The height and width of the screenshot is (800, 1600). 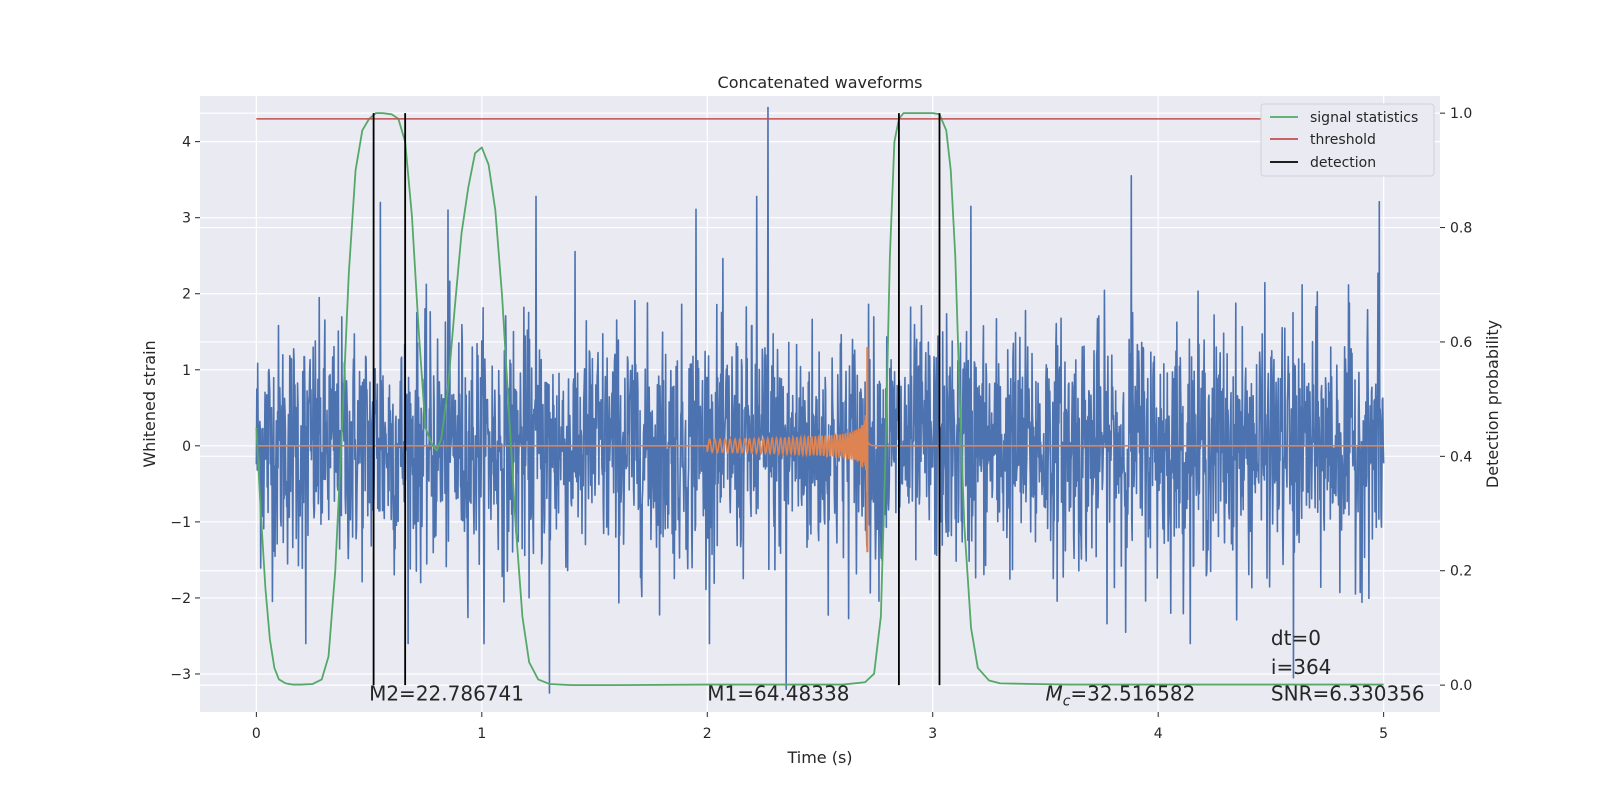 I want to click on y-tick-label: 1, so click(x=186, y=371).